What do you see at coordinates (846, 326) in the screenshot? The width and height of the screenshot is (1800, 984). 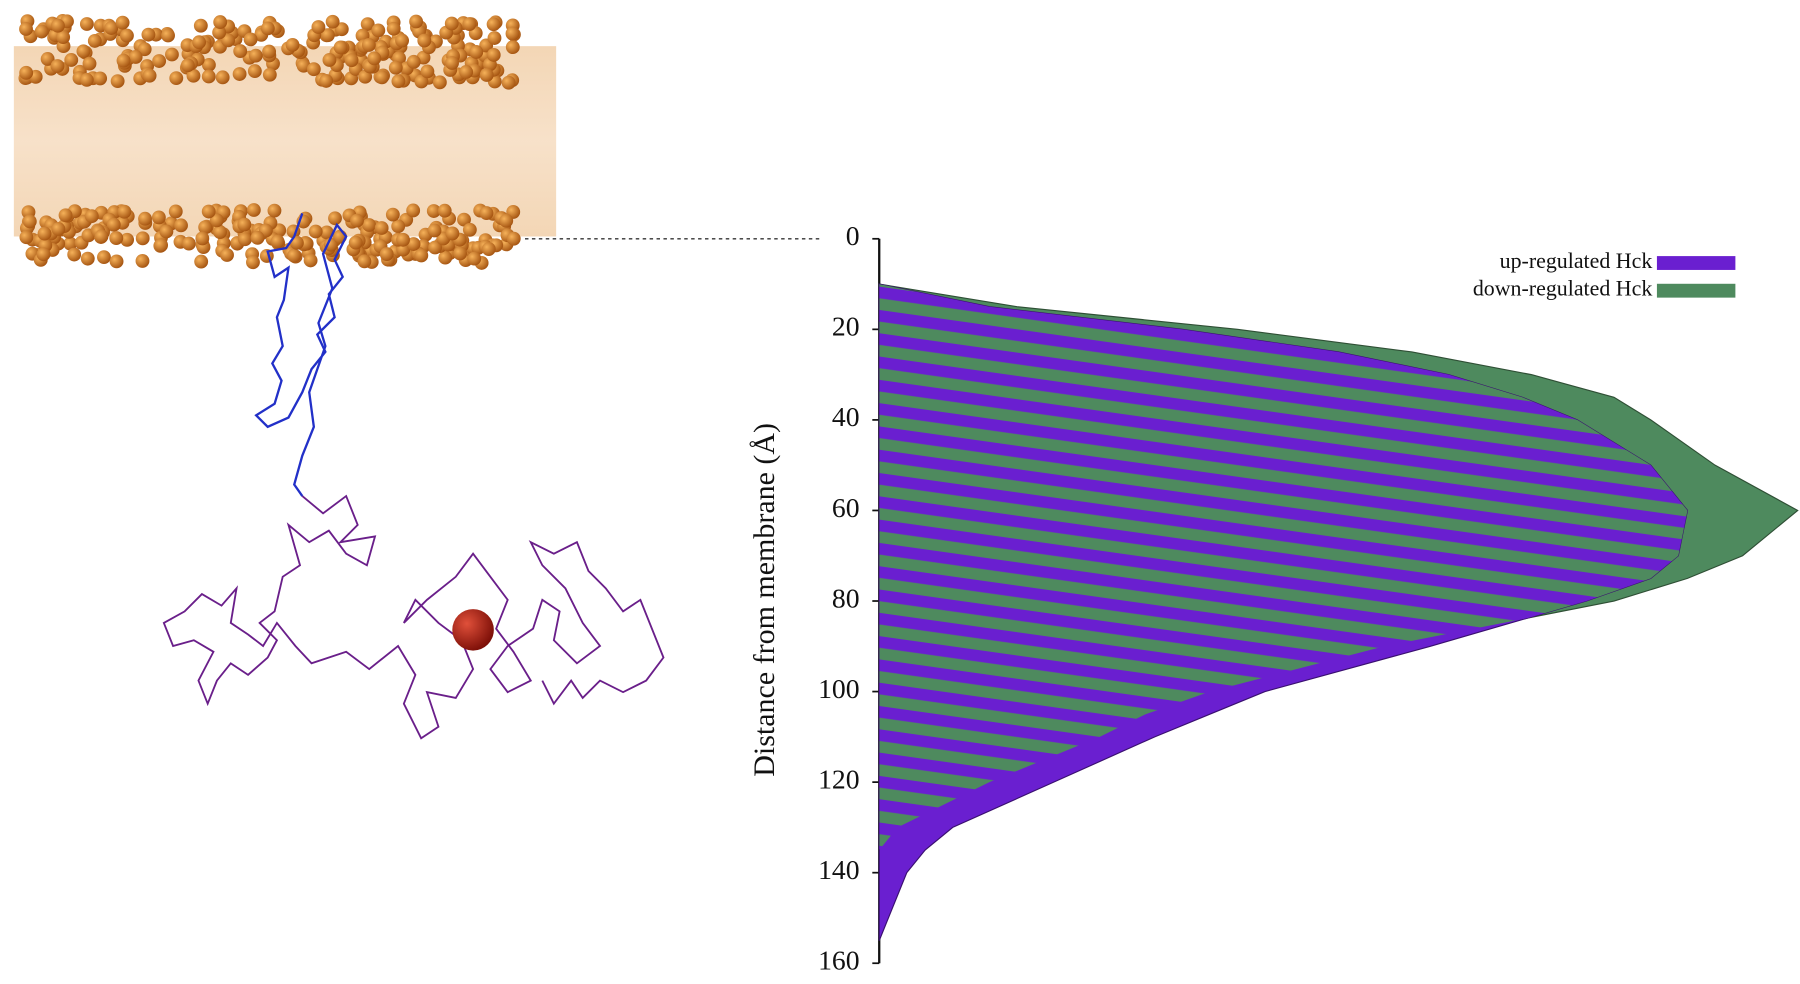 I see `y-tick-label: 20` at bounding box center [846, 326].